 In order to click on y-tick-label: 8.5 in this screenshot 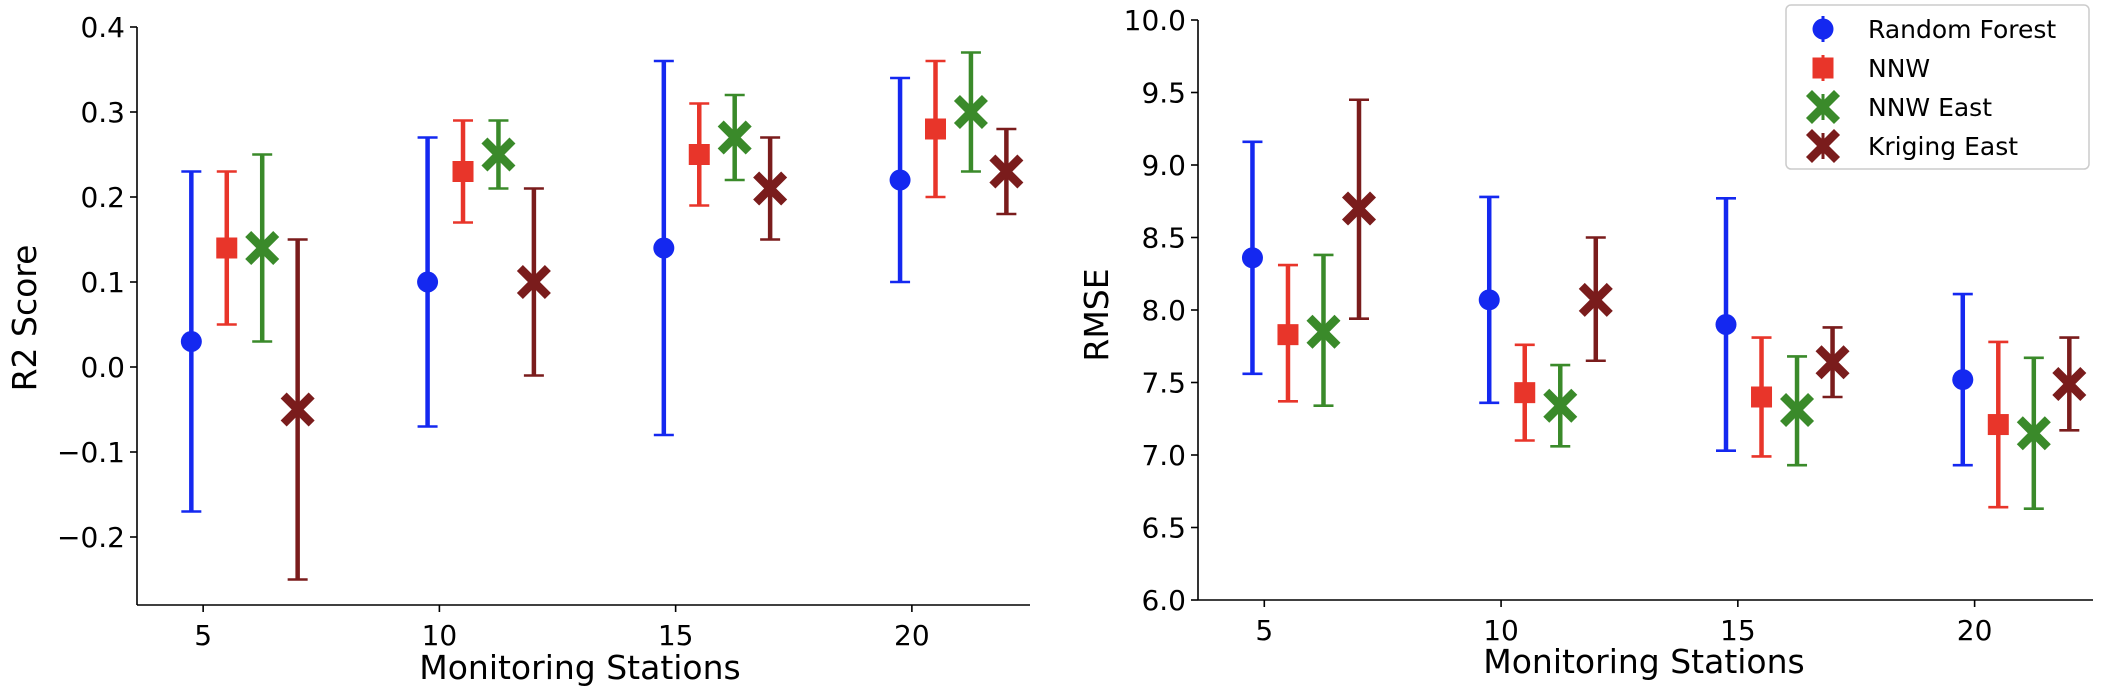, I will do `click(1163, 238)`.